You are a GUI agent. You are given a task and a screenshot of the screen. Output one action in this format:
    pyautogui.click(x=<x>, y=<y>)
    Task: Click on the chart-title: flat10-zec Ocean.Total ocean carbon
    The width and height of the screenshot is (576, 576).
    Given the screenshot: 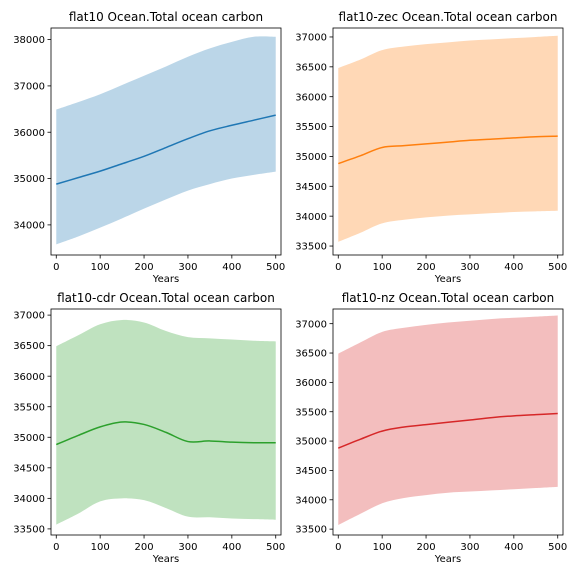 What is the action you would take?
    pyautogui.click(x=448, y=17)
    